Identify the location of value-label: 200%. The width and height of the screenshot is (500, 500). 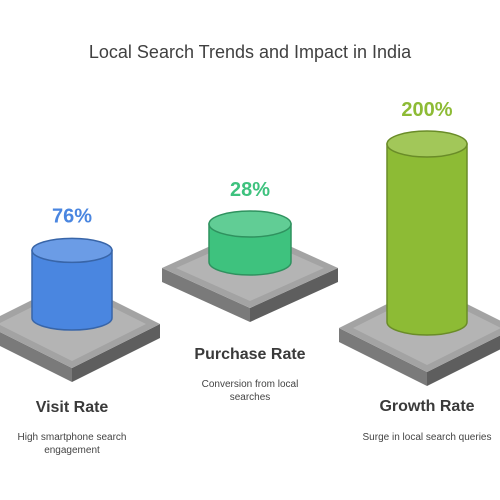
(426, 110).